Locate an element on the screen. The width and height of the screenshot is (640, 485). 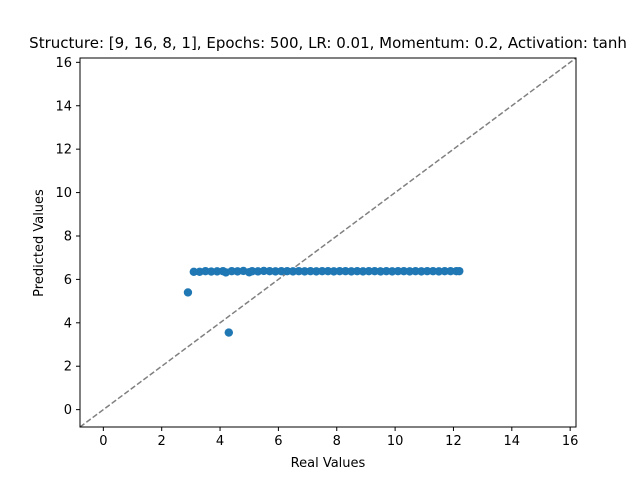
y-tick-label: 6 is located at coordinates (68, 280).